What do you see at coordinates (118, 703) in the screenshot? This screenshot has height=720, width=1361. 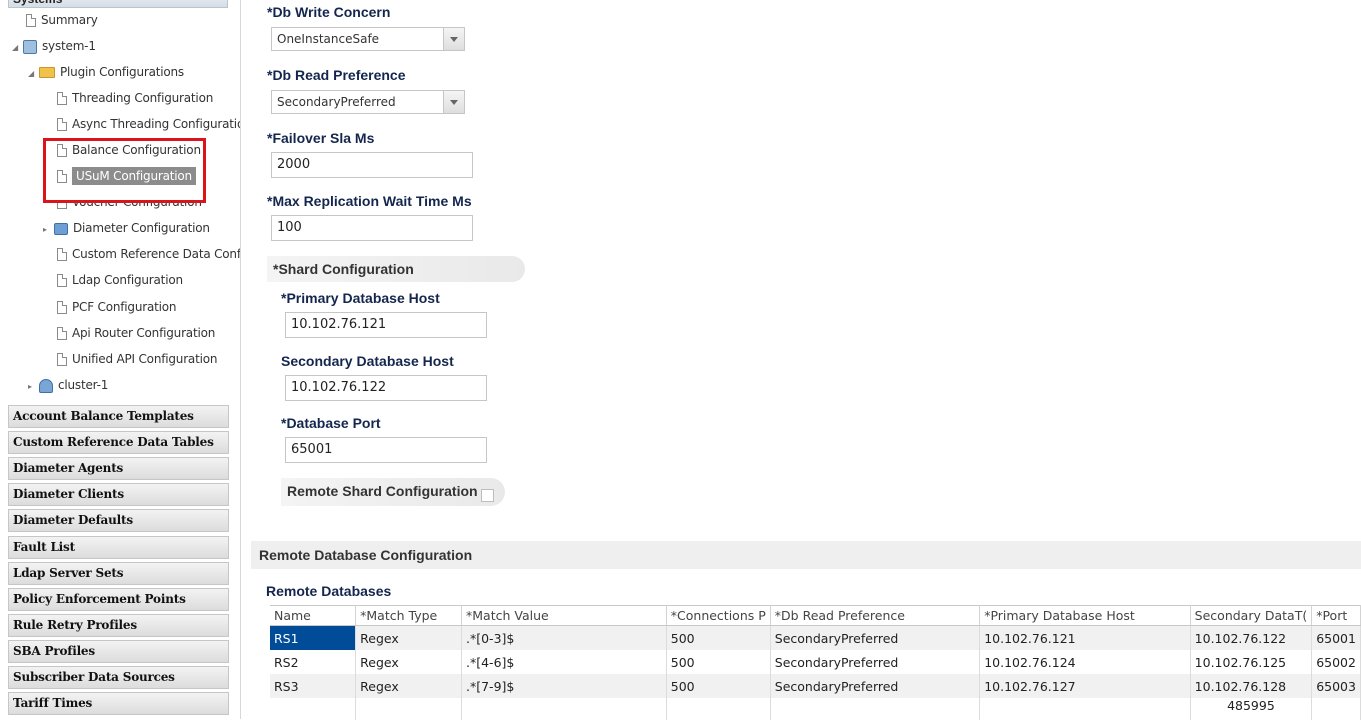 I see `group-tariff-times: Tariff Times` at bounding box center [118, 703].